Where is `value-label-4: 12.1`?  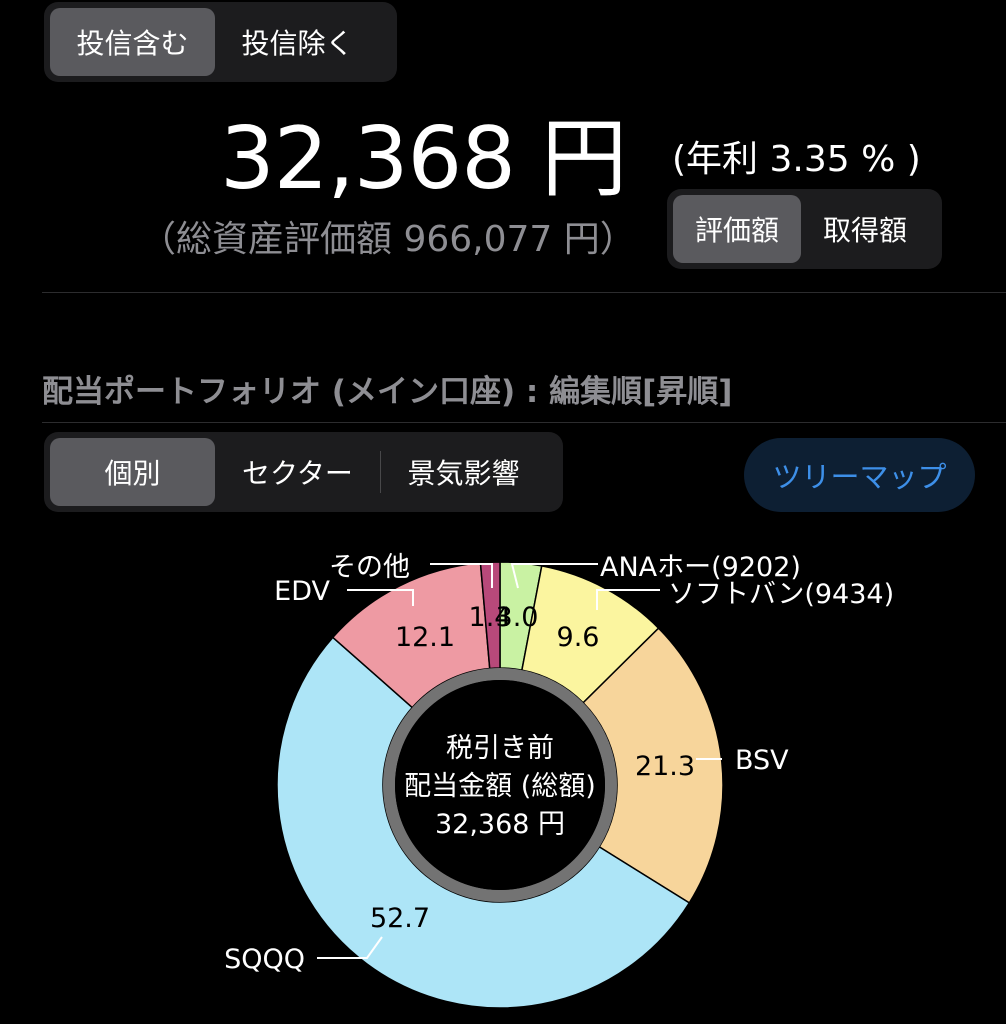
value-label-4: 12.1 is located at coordinates (425, 637).